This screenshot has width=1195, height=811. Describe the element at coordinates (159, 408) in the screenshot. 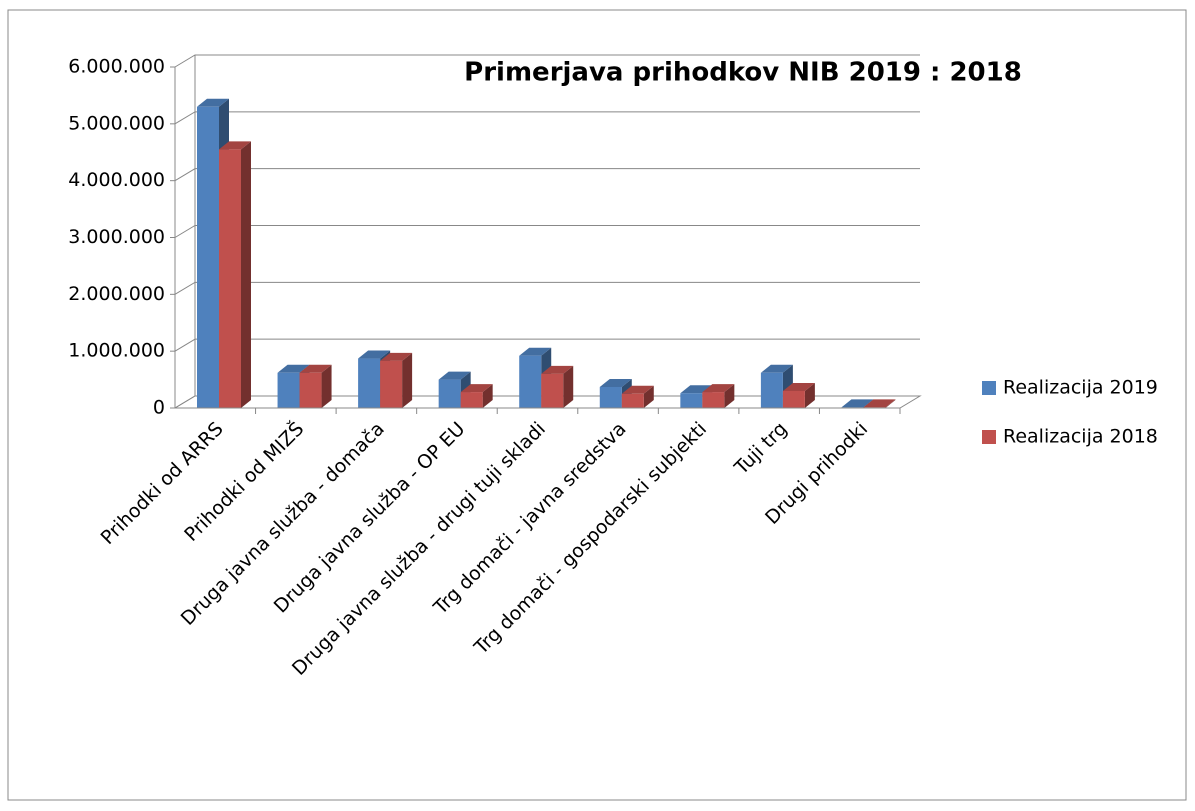

I see `y-tick-label: 0` at that location.